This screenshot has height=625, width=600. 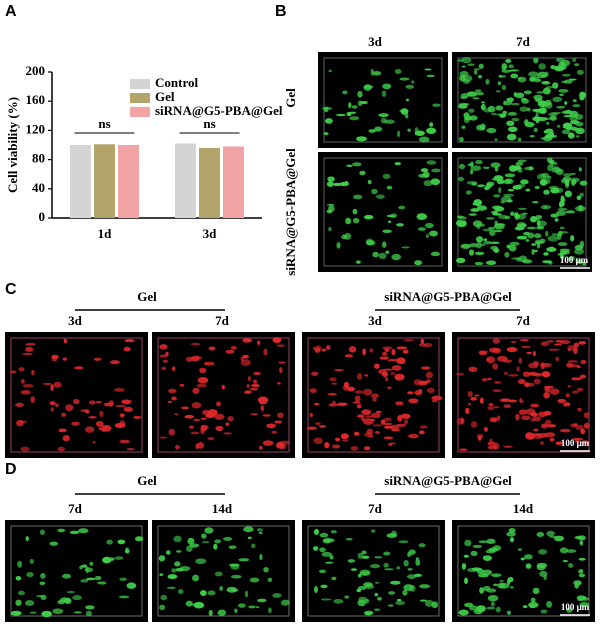 What do you see at coordinates (209, 123) in the screenshot?
I see `annotation: ns` at bounding box center [209, 123].